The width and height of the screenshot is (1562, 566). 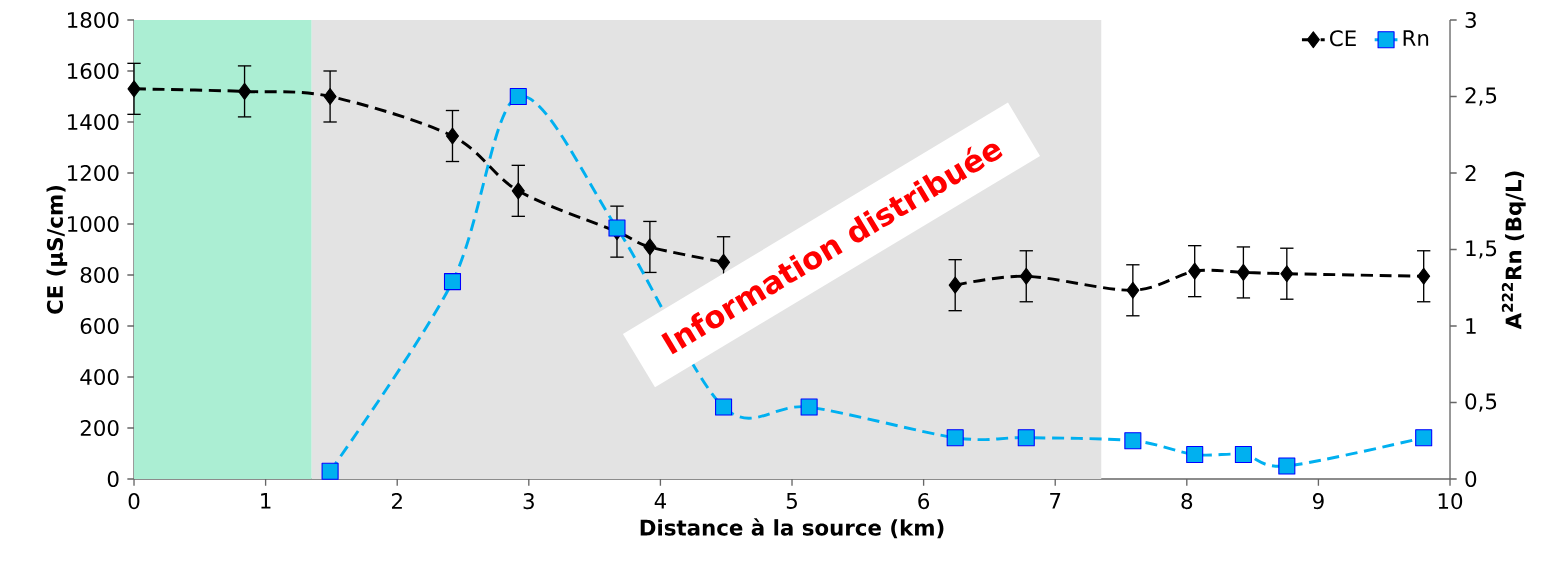 What do you see at coordinates (134, 501) in the screenshot?
I see `x-tick-label: 0` at bounding box center [134, 501].